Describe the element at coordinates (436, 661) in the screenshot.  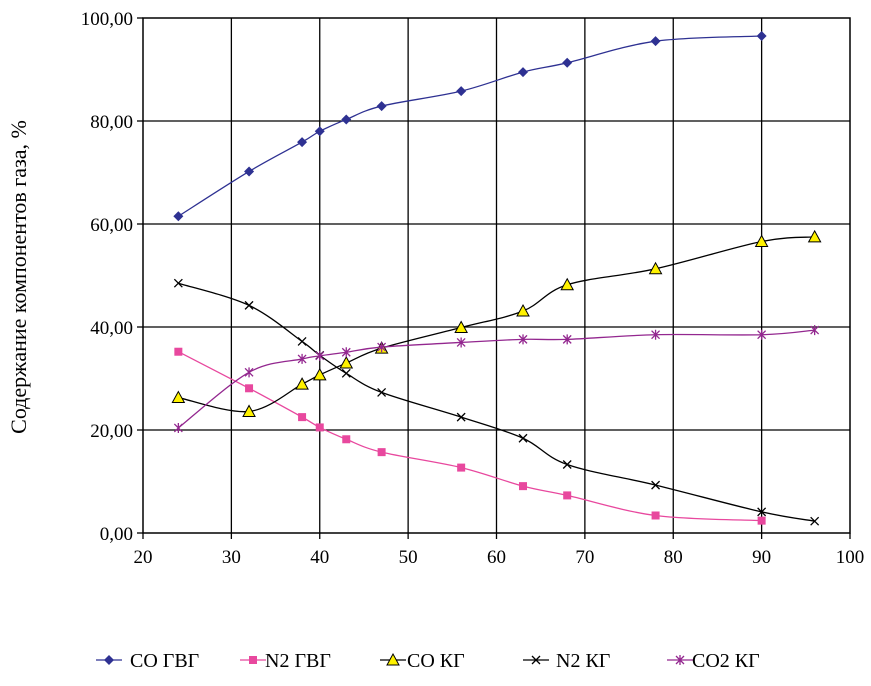
I see `legend-label: CO КГ` at that location.